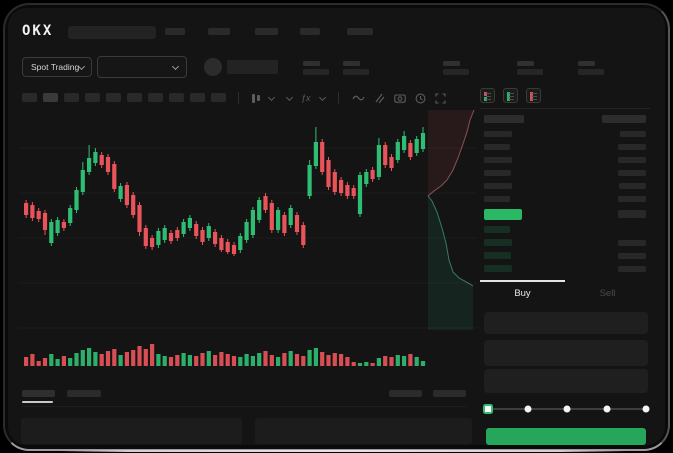  What do you see at coordinates (566, 353) in the screenshot?
I see `amount-field` at bounding box center [566, 353].